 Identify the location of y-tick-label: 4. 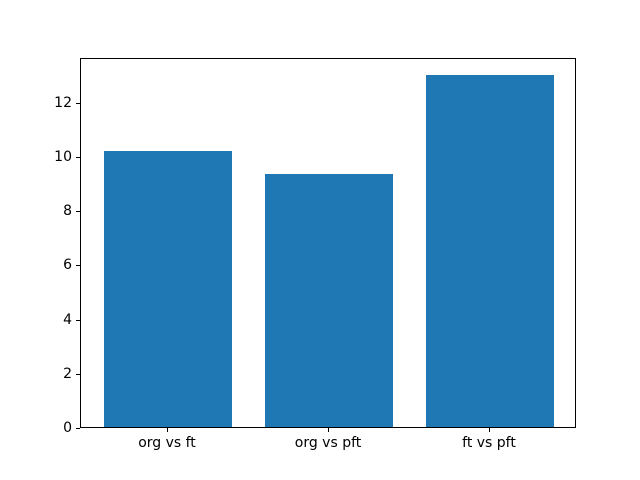
(67, 319).